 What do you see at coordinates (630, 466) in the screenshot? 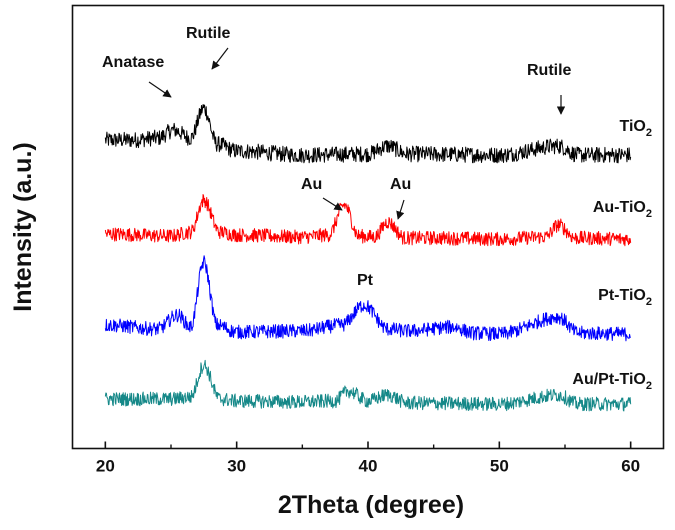
I see `x-tick-label: 60` at bounding box center [630, 466].